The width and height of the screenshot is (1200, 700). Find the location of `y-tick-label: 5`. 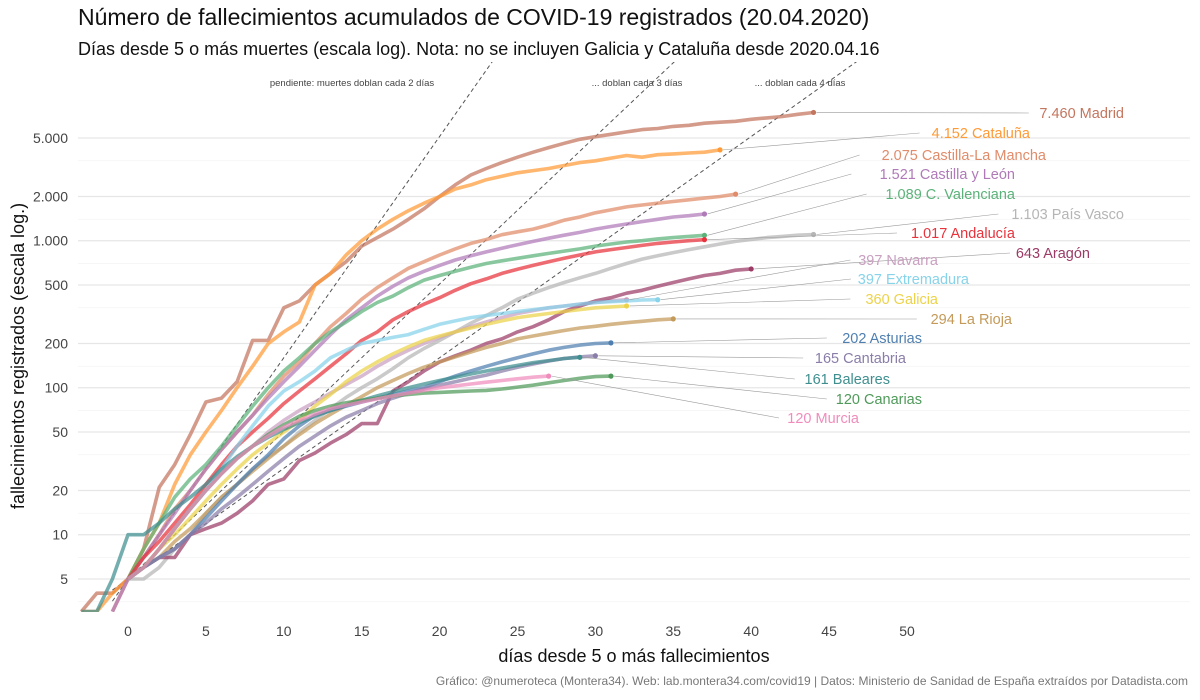

y-tick-label: 5 is located at coordinates (64, 579).